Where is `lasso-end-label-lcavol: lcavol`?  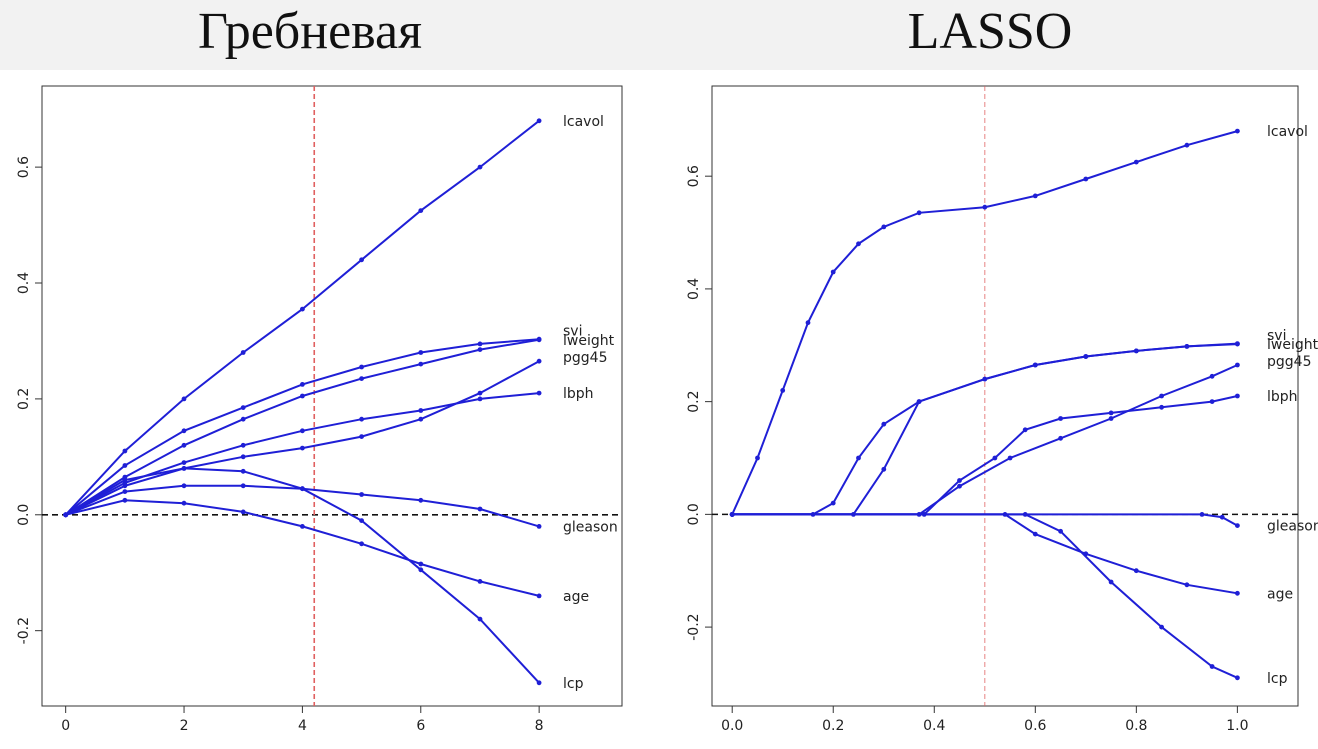 lasso-end-label-lcavol: lcavol is located at coordinates (1287, 132).